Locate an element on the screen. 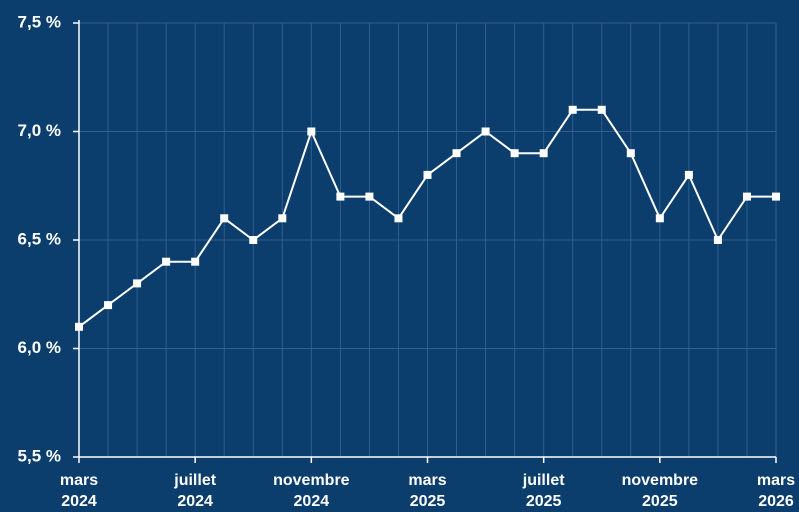 This screenshot has width=799, height=512. y-tick-label: 6,5 % is located at coordinates (39, 238).